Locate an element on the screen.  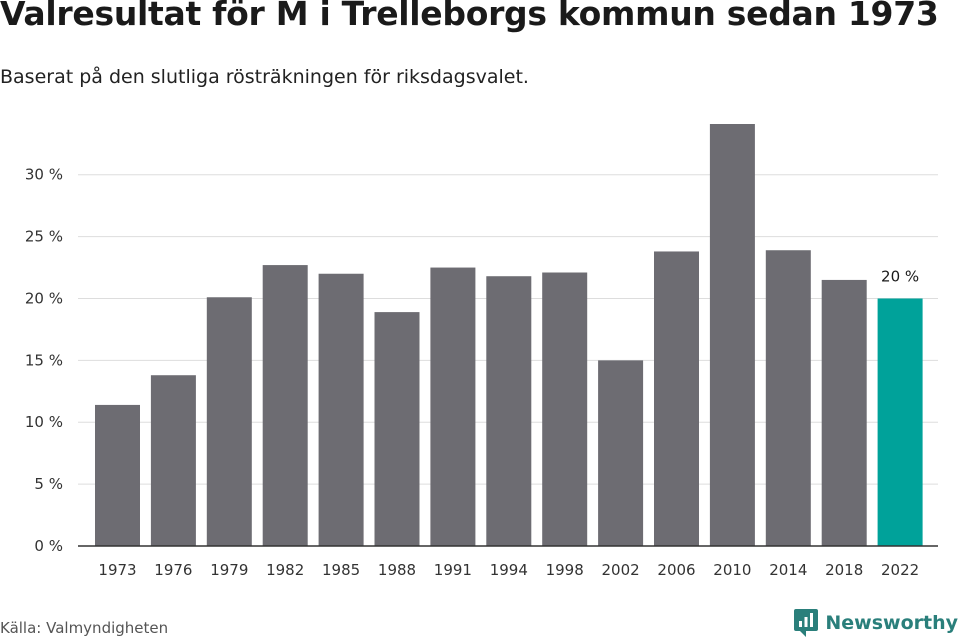
y-axis-ticks: 0 % 5 % 10 % 15 % 20 % 25 % 30 % is located at coordinates (44, 360).